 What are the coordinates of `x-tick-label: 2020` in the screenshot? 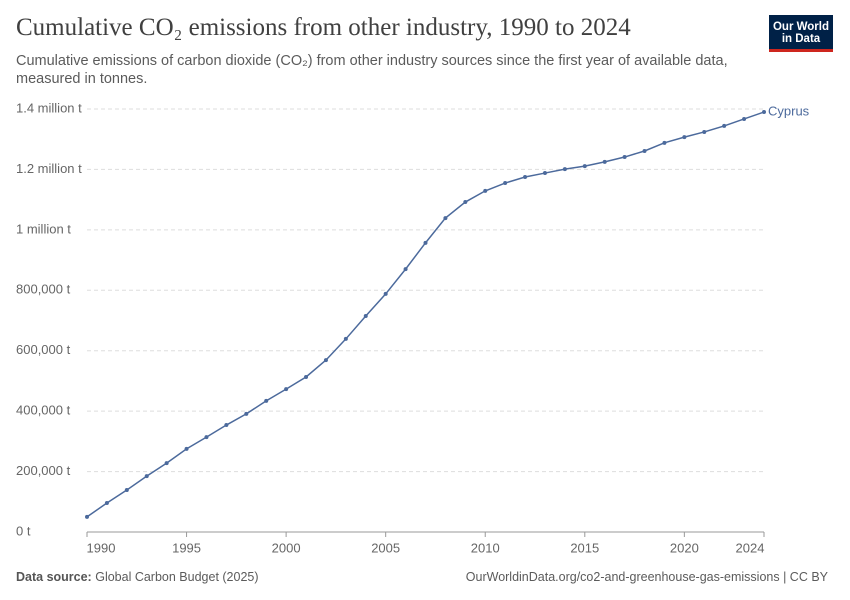 It's located at (684, 547).